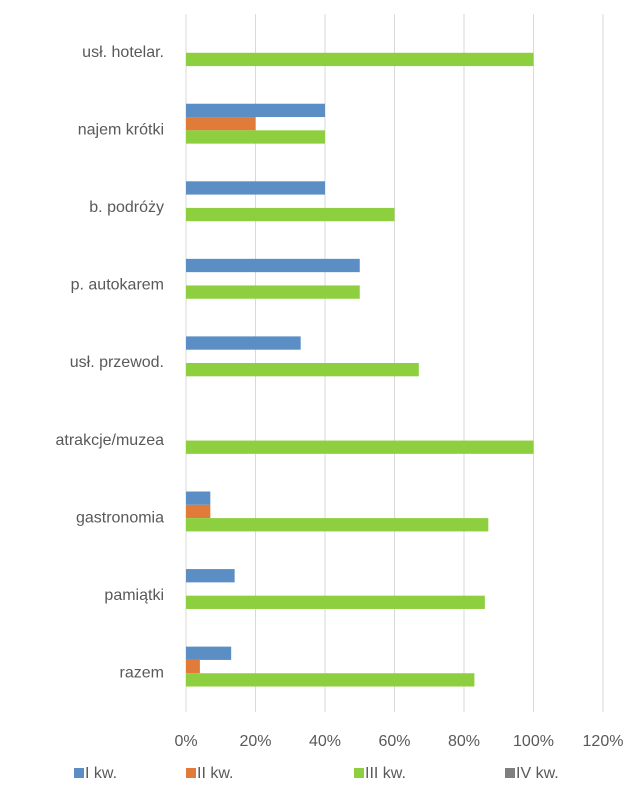  I want to click on x-tick-label: 120%, so click(603, 741).